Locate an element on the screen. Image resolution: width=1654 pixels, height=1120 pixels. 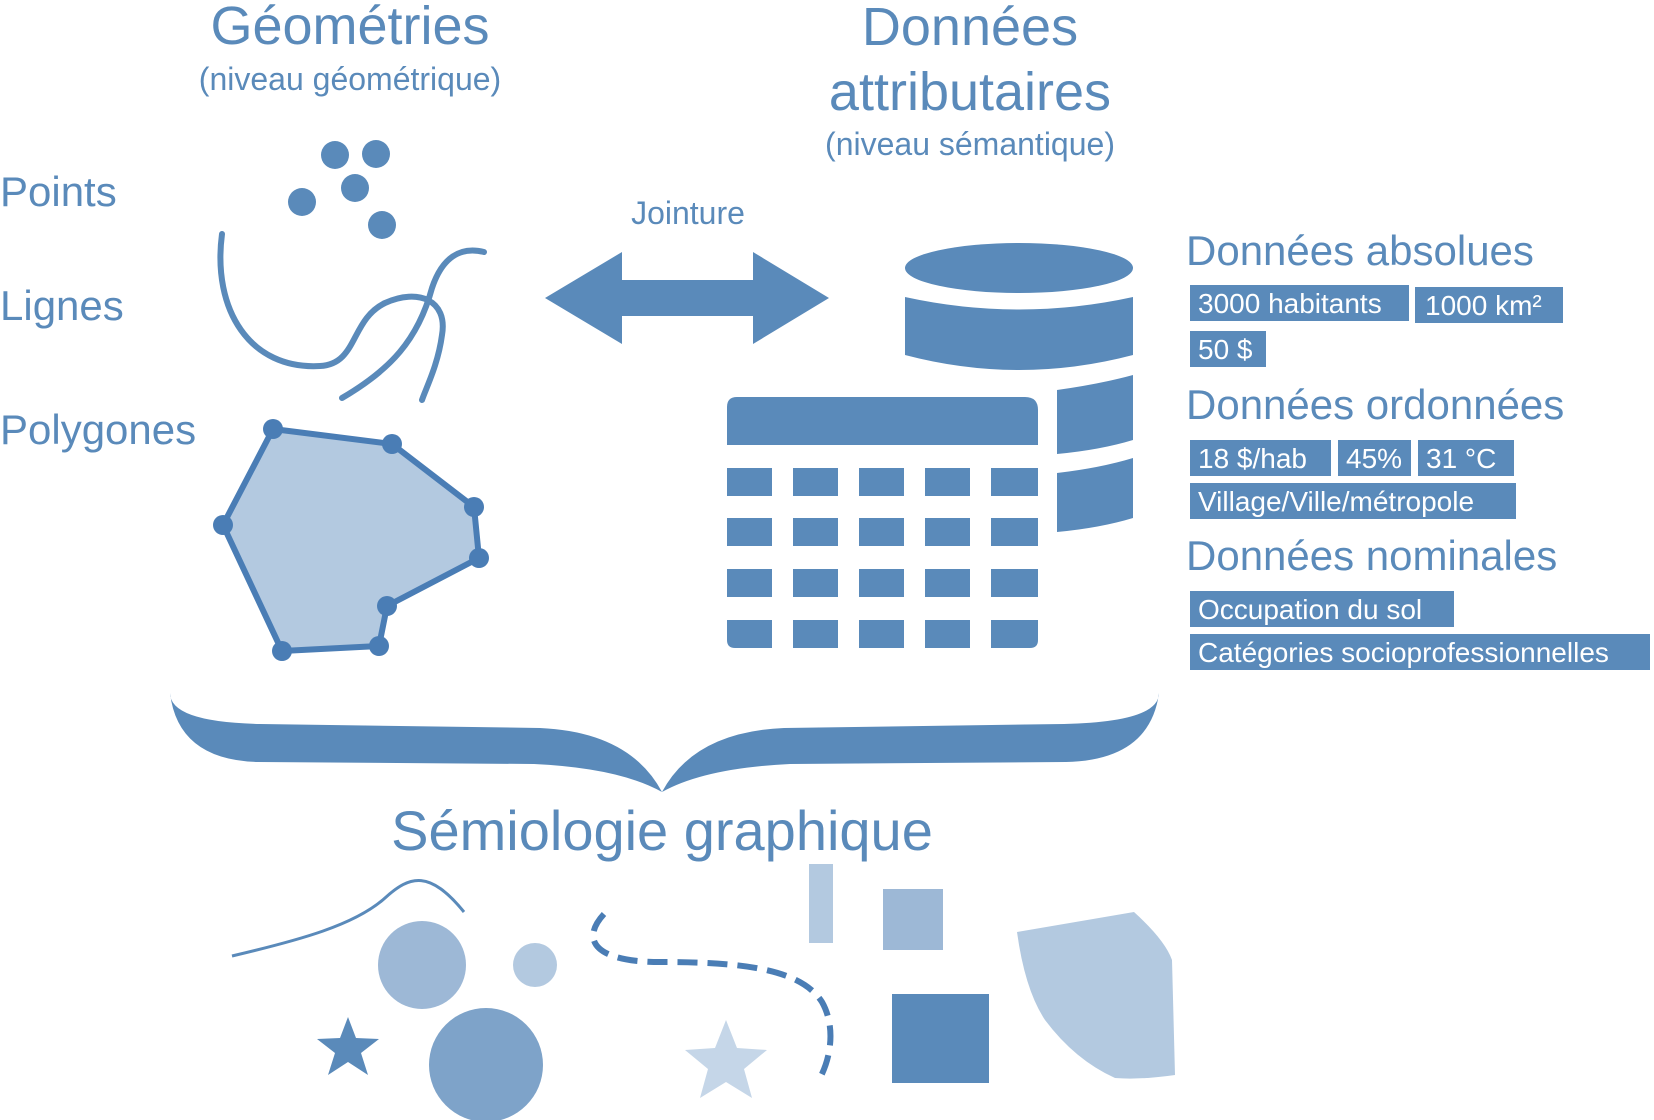
pale-bar-icon is located at coordinates (821, 903).